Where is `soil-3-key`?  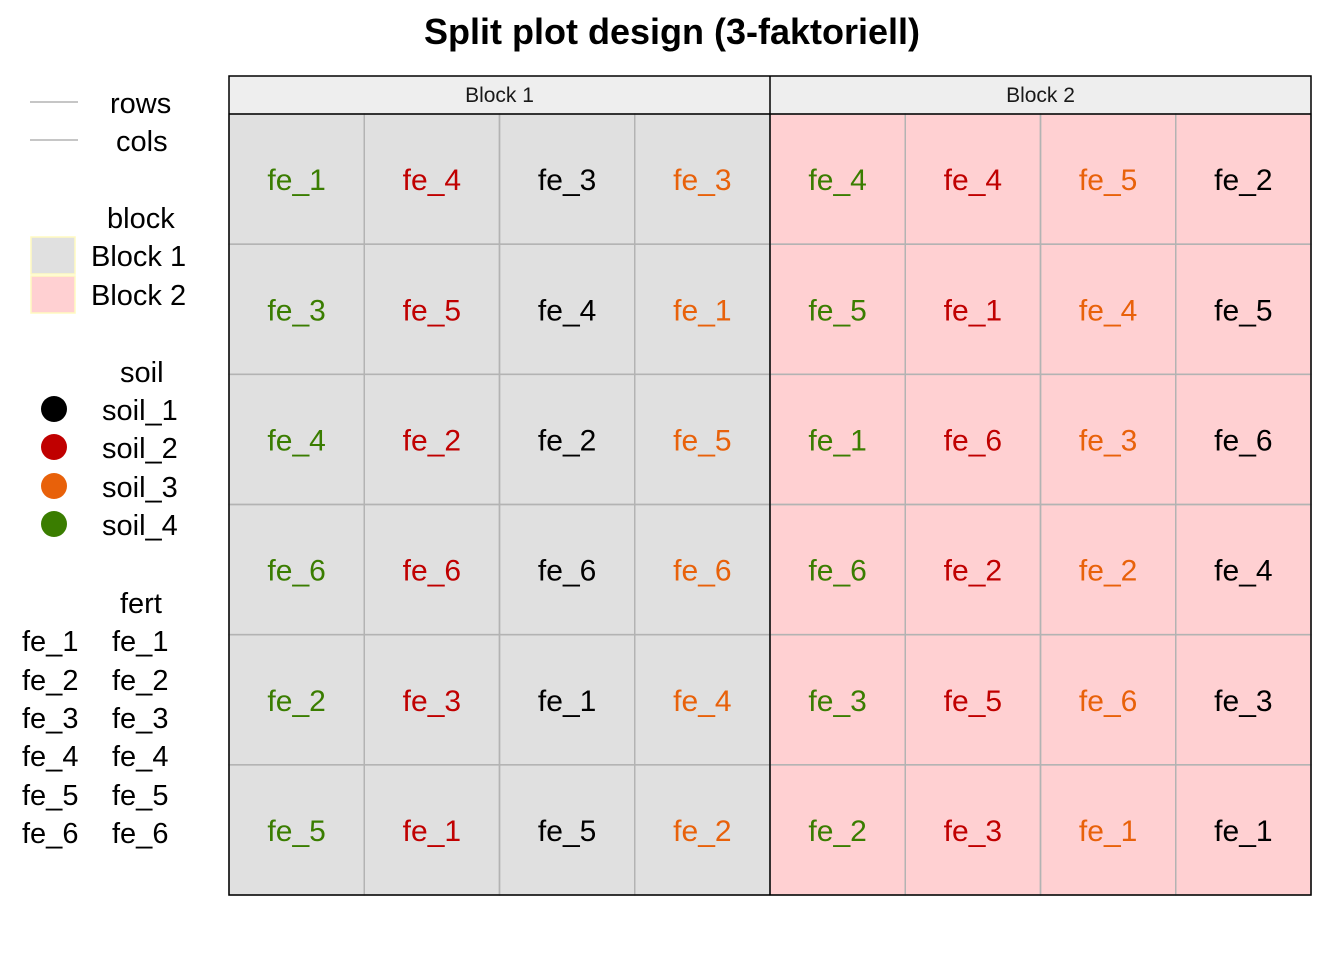 soil-3-key is located at coordinates (54, 486).